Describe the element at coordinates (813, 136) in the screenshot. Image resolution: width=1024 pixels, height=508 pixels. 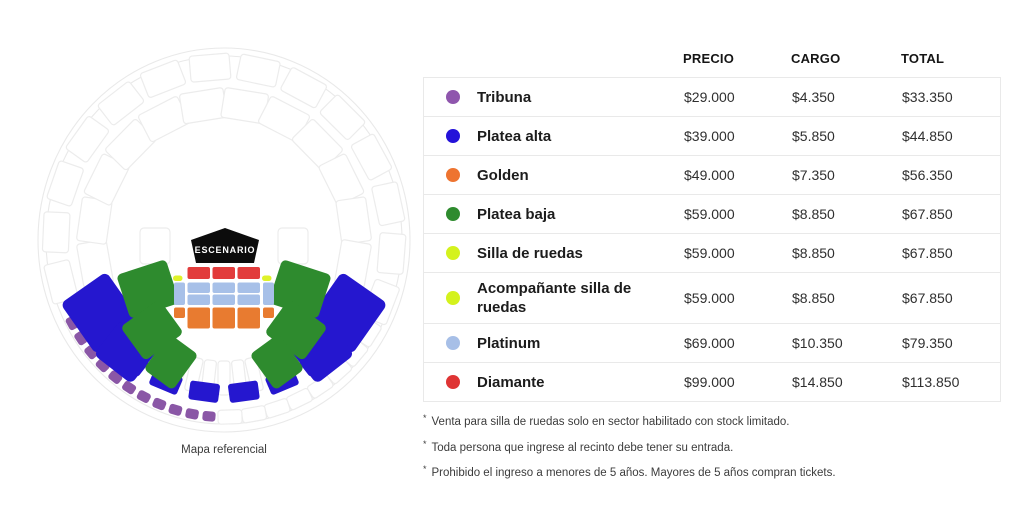
I see `row-cargo: $5.850` at that location.